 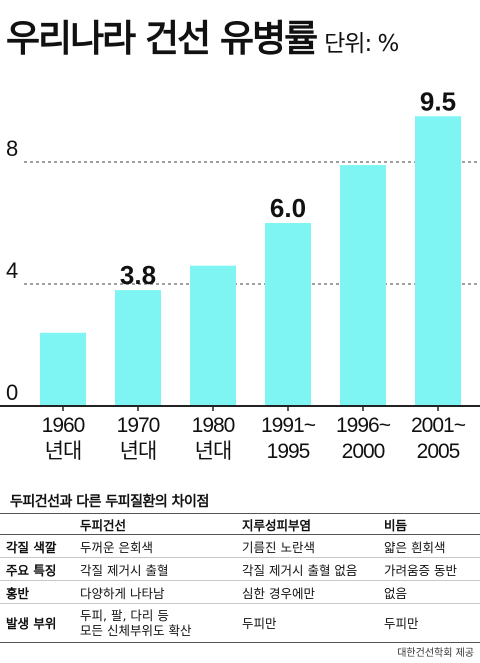 What do you see at coordinates (311, 546) in the screenshot?
I see `table-cell: 기름진 노란색` at bounding box center [311, 546].